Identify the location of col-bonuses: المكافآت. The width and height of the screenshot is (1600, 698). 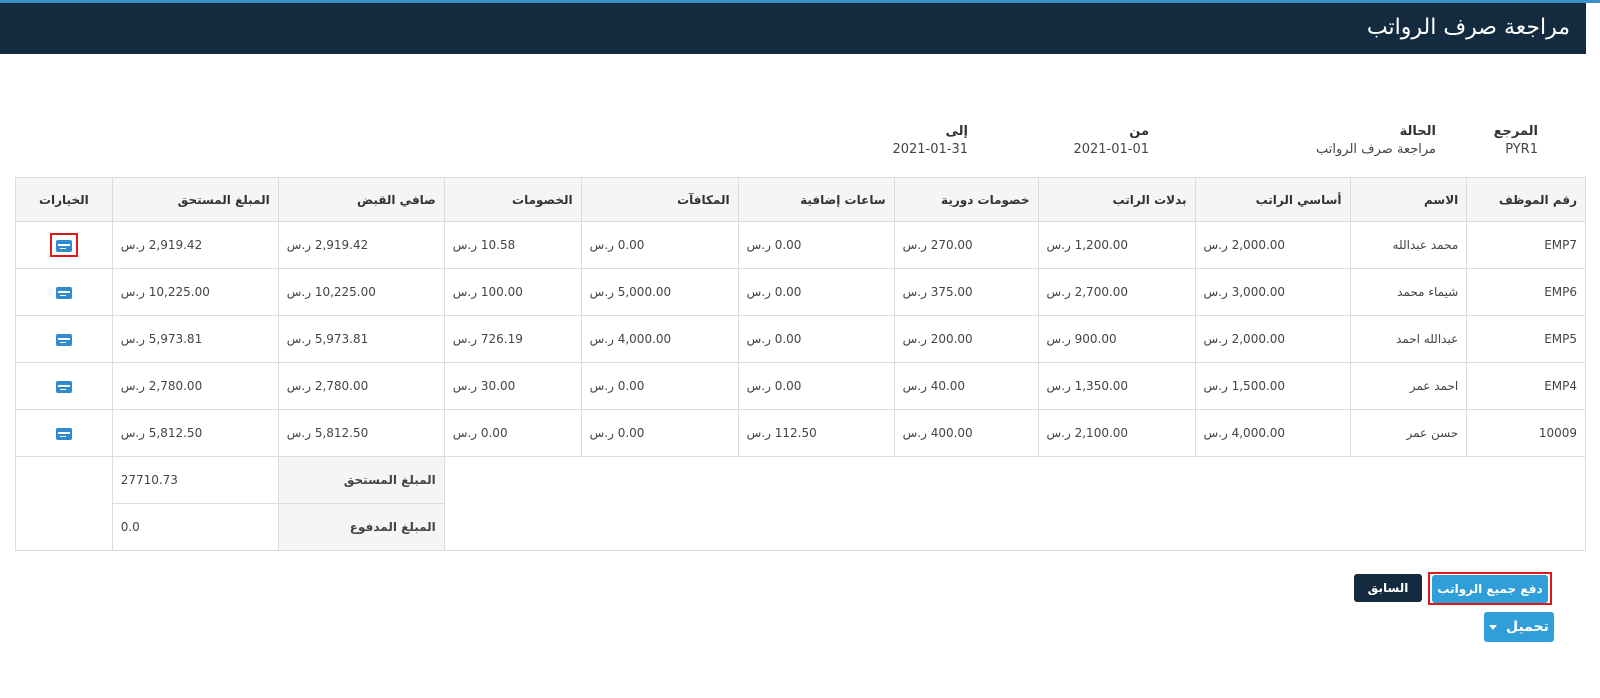
(659, 199).